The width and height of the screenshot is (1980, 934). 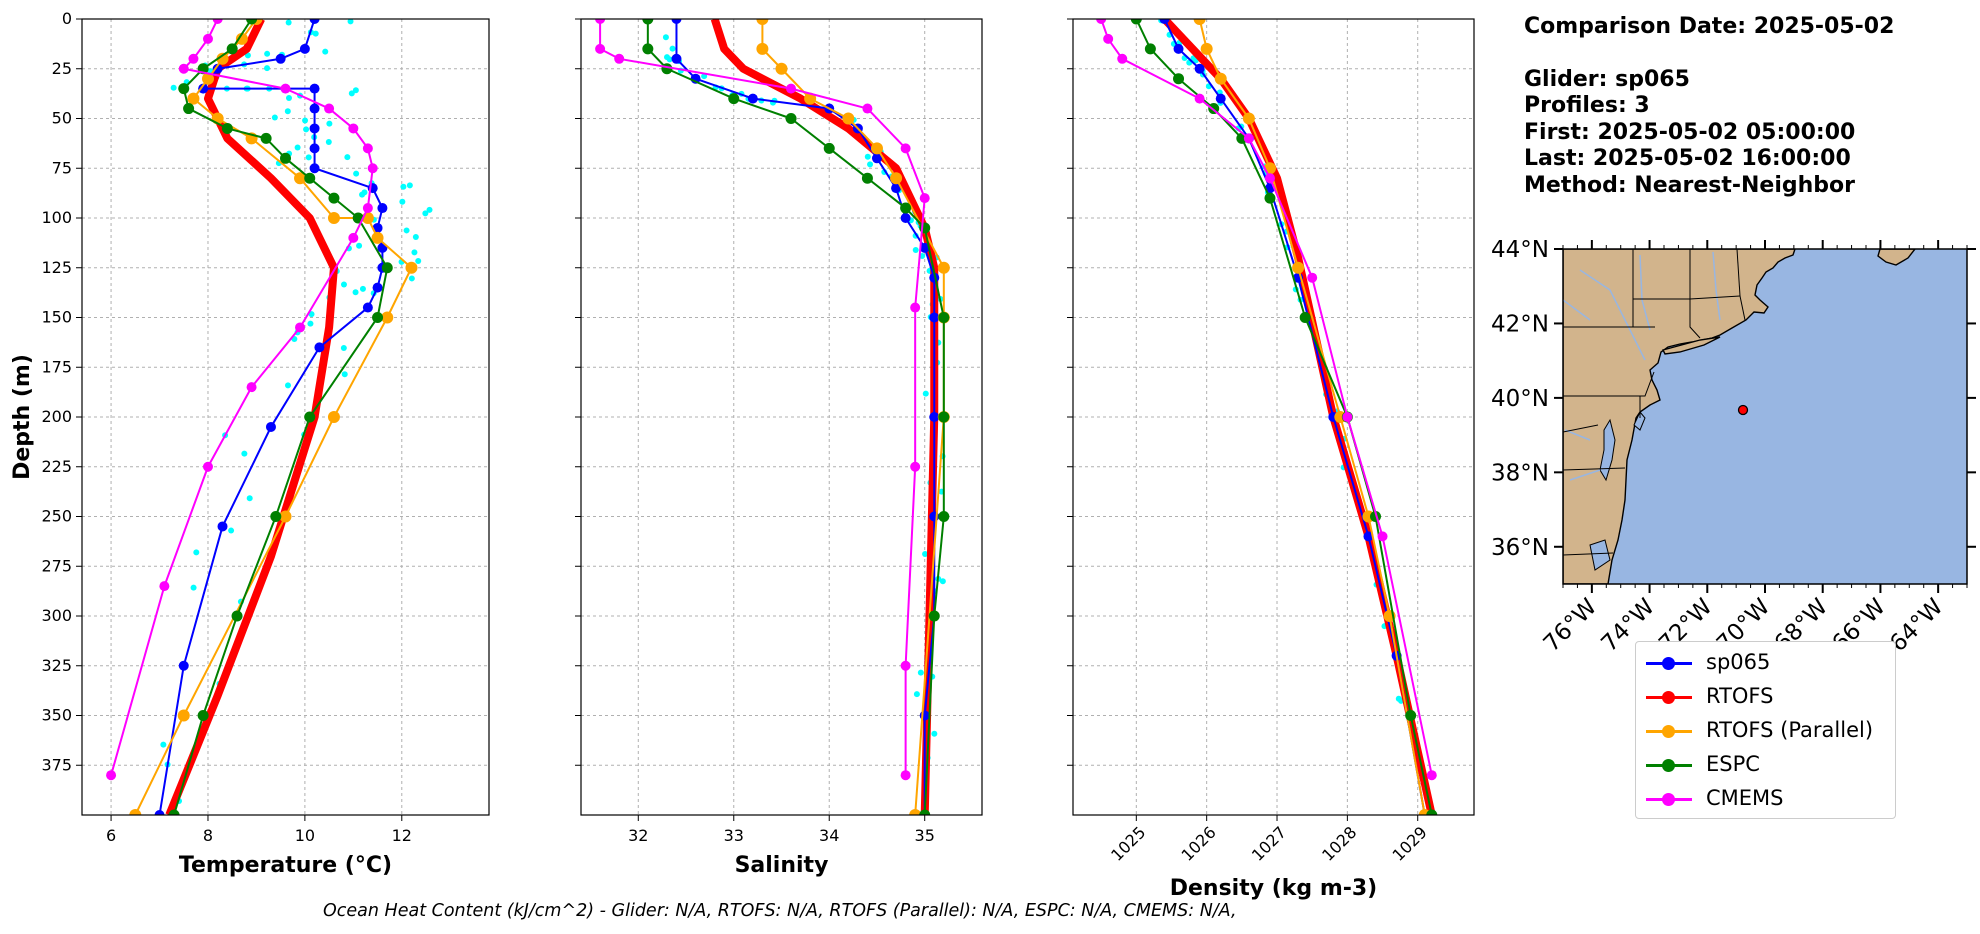 I want to click on map-state-borders, so click(x=1654, y=402).